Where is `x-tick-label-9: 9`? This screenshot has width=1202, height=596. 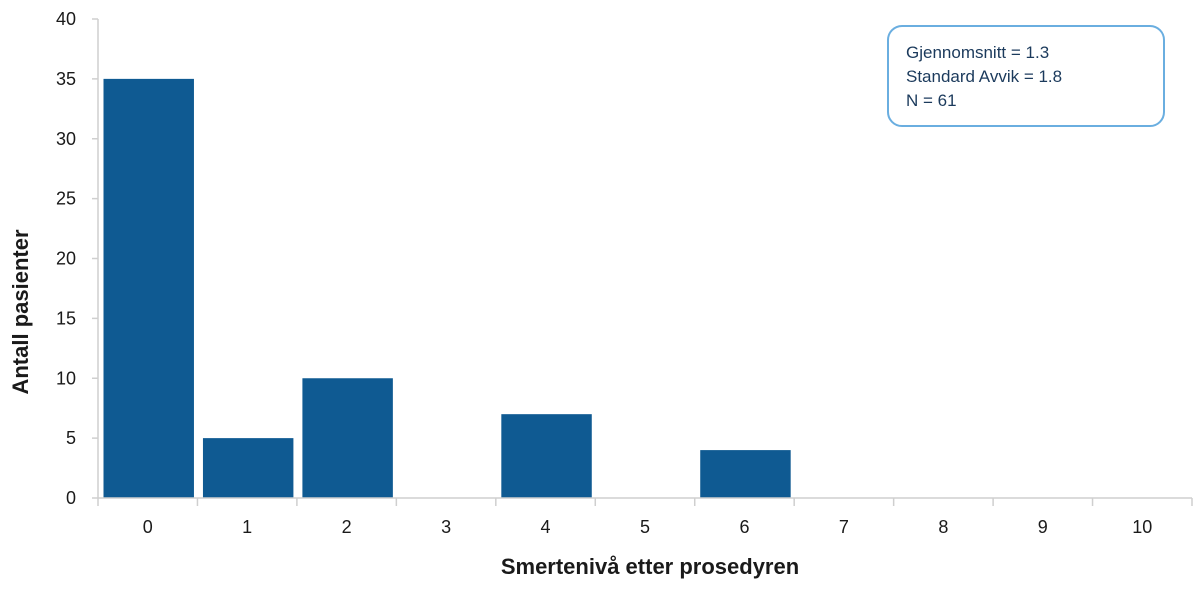 x-tick-label-9: 9 is located at coordinates (1043, 527).